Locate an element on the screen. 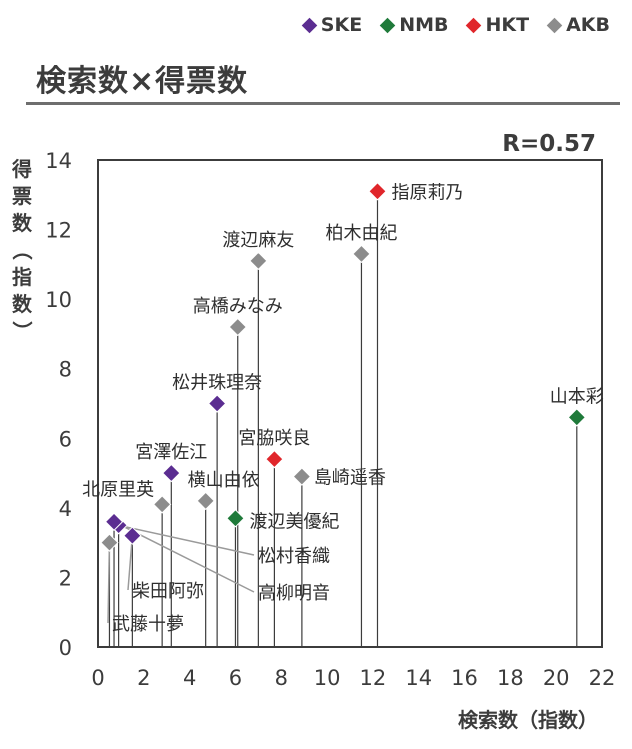 This screenshot has height=749, width=632. point-label: 松村香織 is located at coordinates (294, 556).